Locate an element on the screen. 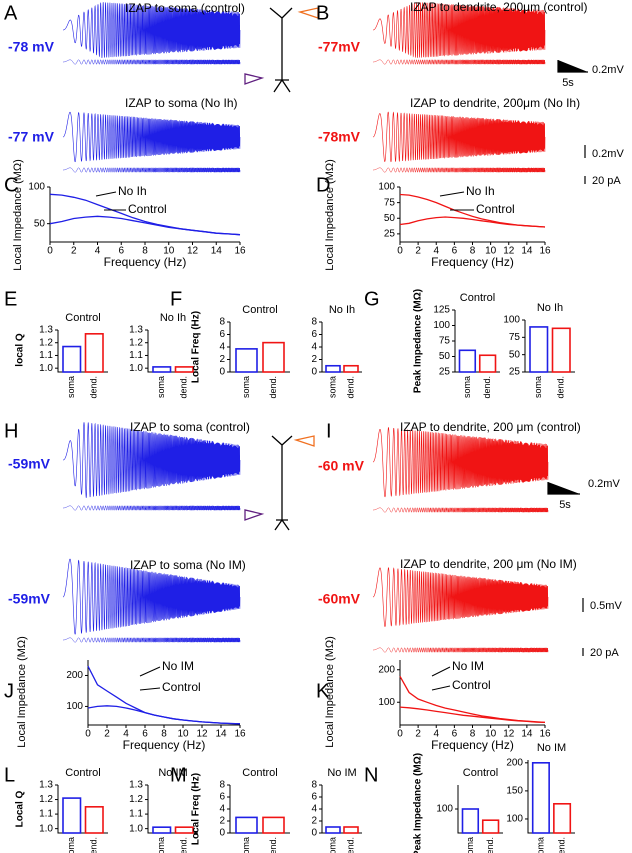  y-axis-label: Local Impedance (MΩ) is located at coordinates (22, 692).